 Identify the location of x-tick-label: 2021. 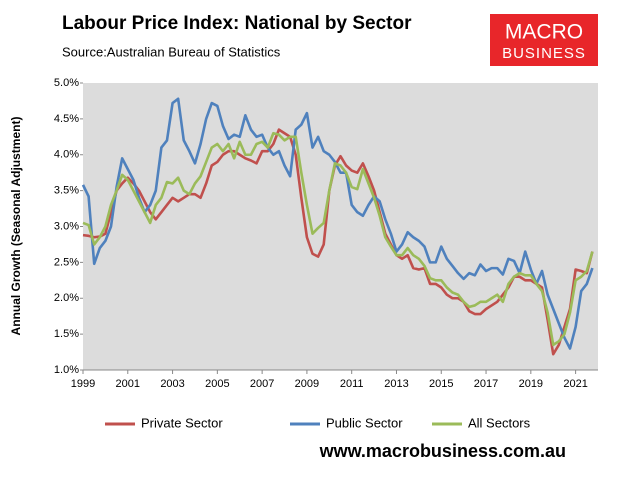
(575, 384).